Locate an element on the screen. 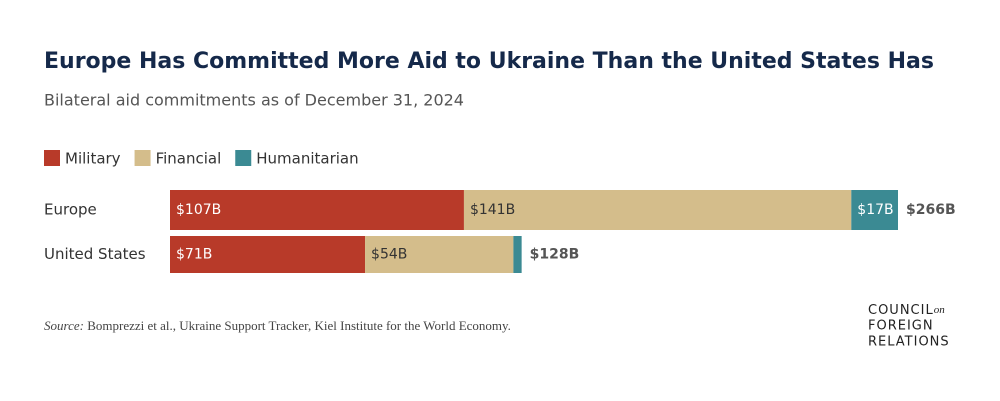 This screenshot has width=1000, height=401. category-label: United States is located at coordinates (95, 254).